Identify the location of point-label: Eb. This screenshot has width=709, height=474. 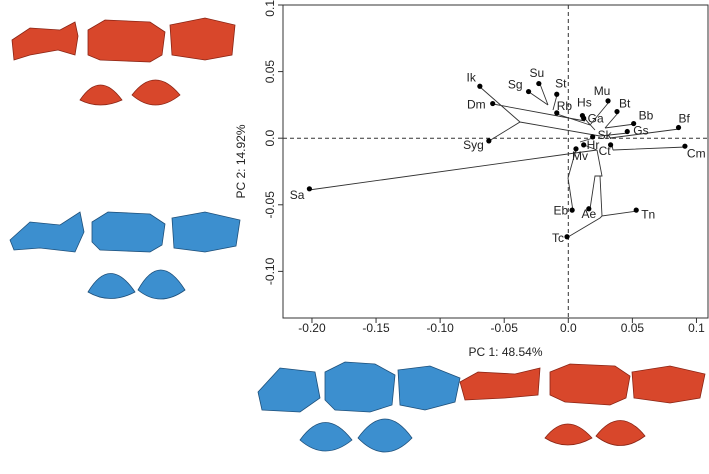
(560, 210).